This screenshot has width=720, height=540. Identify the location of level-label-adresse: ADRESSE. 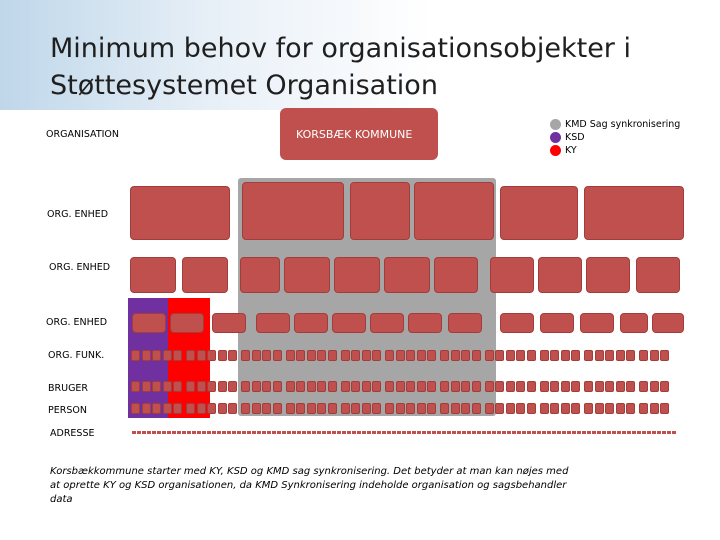
(72, 433).